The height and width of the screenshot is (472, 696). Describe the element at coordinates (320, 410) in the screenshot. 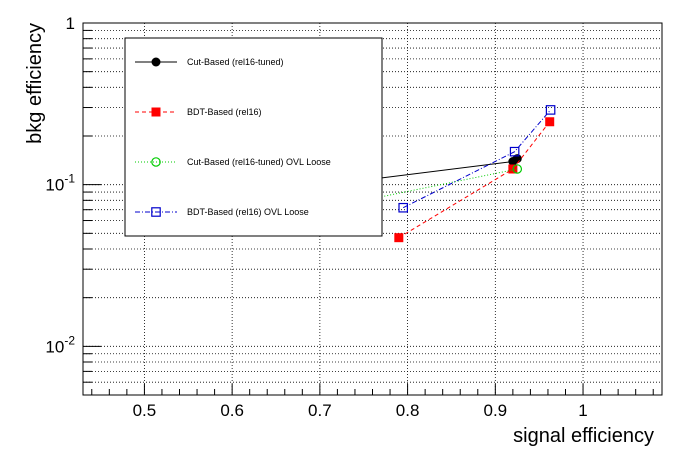

I see `x-tick-label: 0.7` at that location.